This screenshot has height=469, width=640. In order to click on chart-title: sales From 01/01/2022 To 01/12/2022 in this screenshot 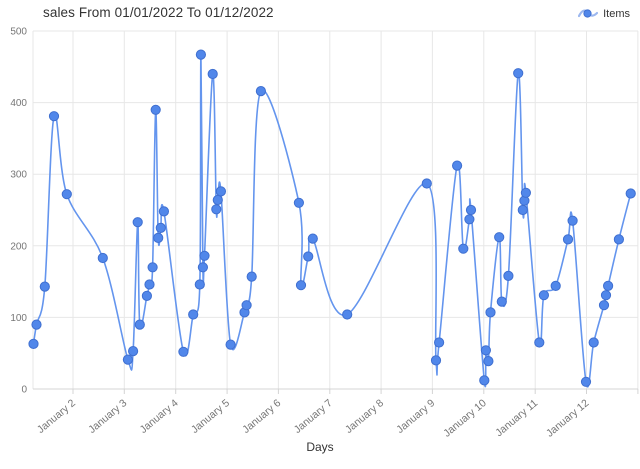, I will do `click(158, 12)`.